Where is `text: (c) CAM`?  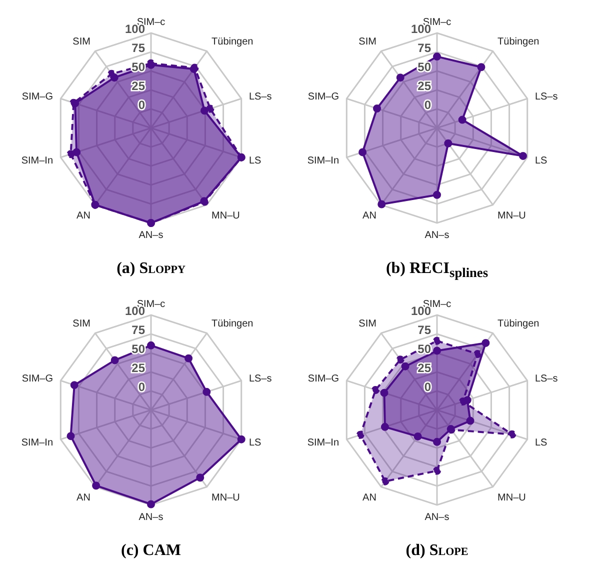 text: (c) CAM is located at coordinates (151, 550).